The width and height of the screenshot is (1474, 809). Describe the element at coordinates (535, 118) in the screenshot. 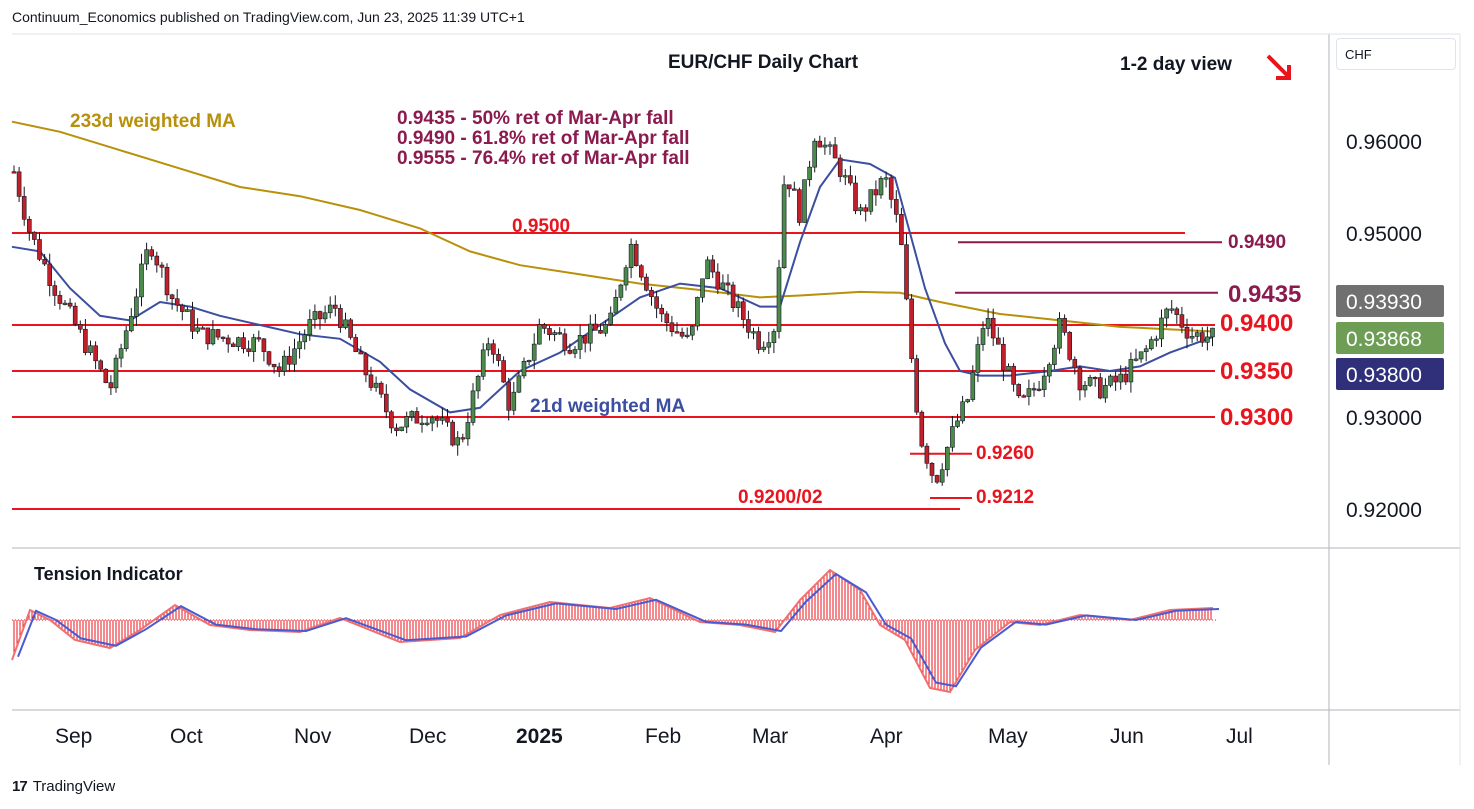

I see `note-50-retracement: 0.9435 - 50% ret of Mar-Apr fall` at that location.